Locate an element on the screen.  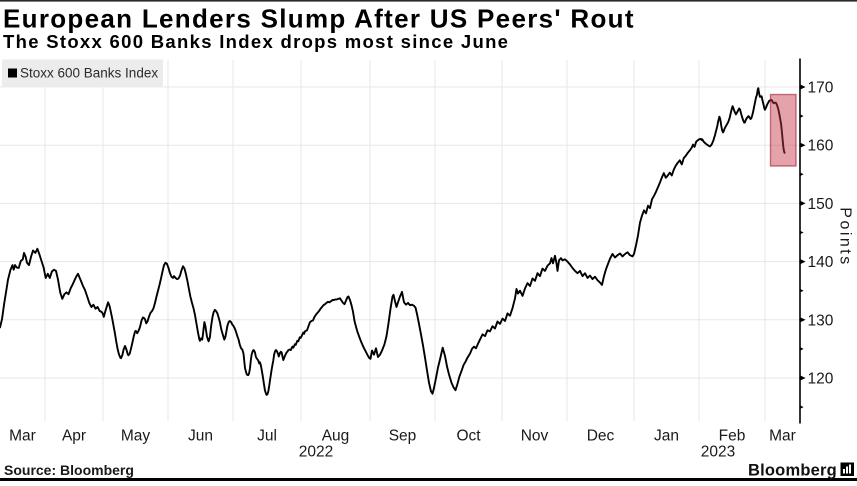
svg-text: 2023 is located at coordinates (718, 452).